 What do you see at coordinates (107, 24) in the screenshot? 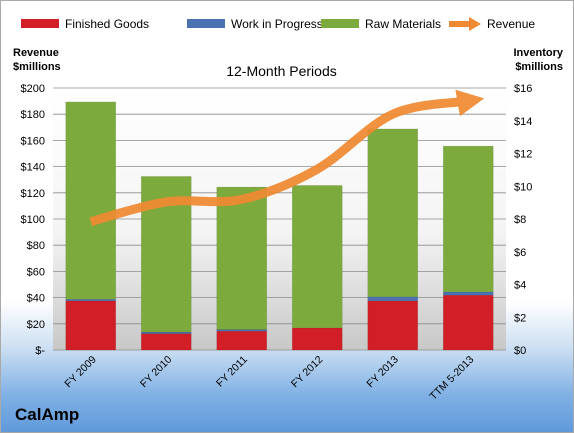
I see `legend-label: Finished Goods` at bounding box center [107, 24].